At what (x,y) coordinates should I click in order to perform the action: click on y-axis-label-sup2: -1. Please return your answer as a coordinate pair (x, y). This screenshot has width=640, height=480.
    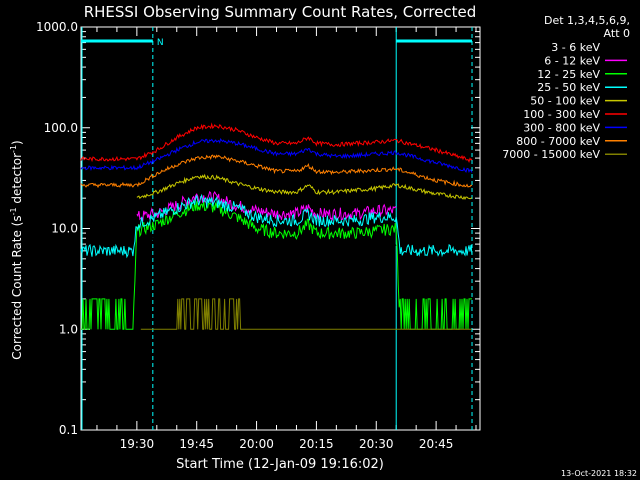
    Looking at the image, I should click on (13, 149).